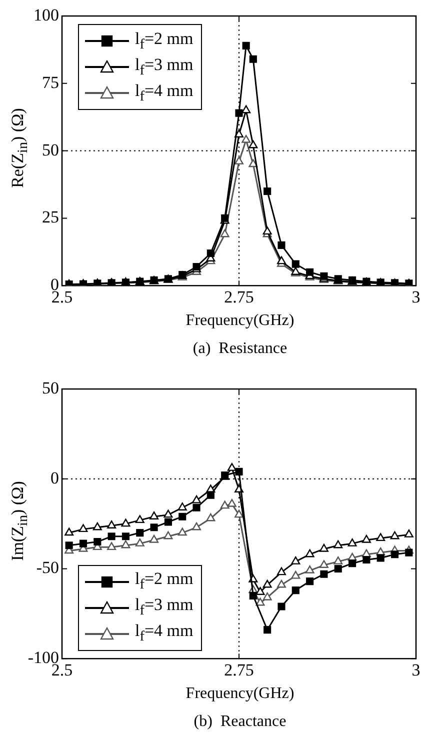  What do you see at coordinates (54, 478) in the screenshot?
I see `y-tick-label: 0` at bounding box center [54, 478].